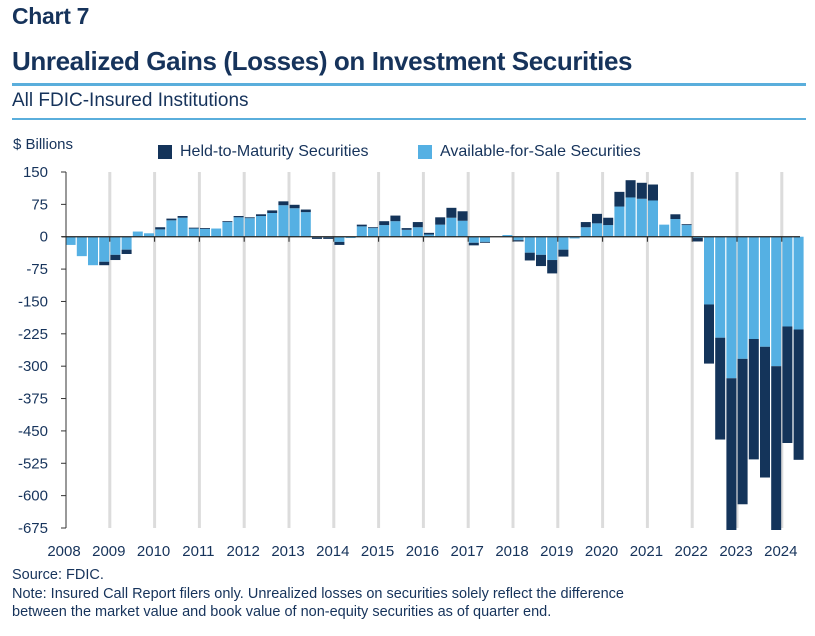 The width and height of the screenshot is (815, 636). Describe the element at coordinates (182, 227) in the screenshot. I see `bar-afs-2010Q3` at that location.